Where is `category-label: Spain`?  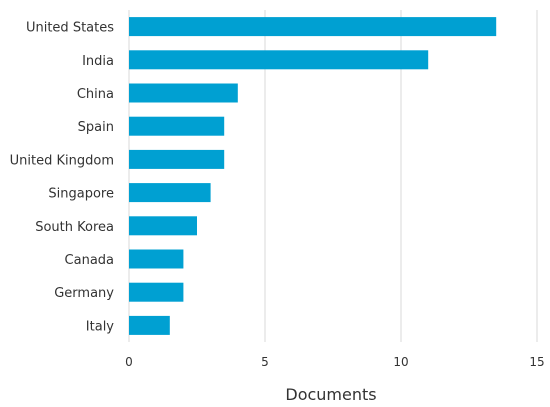 category-label: Spain is located at coordinates (96, 127).